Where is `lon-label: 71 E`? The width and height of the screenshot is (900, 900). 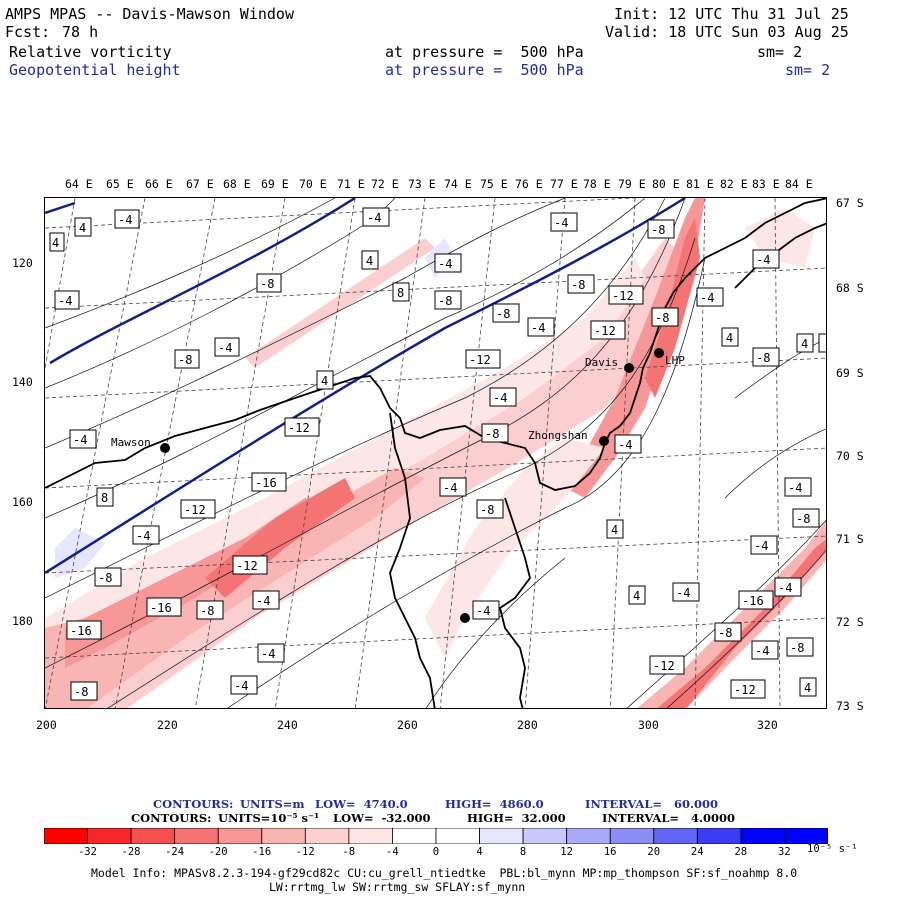
lon-label: 71 E is located at coordinates (351, 184).